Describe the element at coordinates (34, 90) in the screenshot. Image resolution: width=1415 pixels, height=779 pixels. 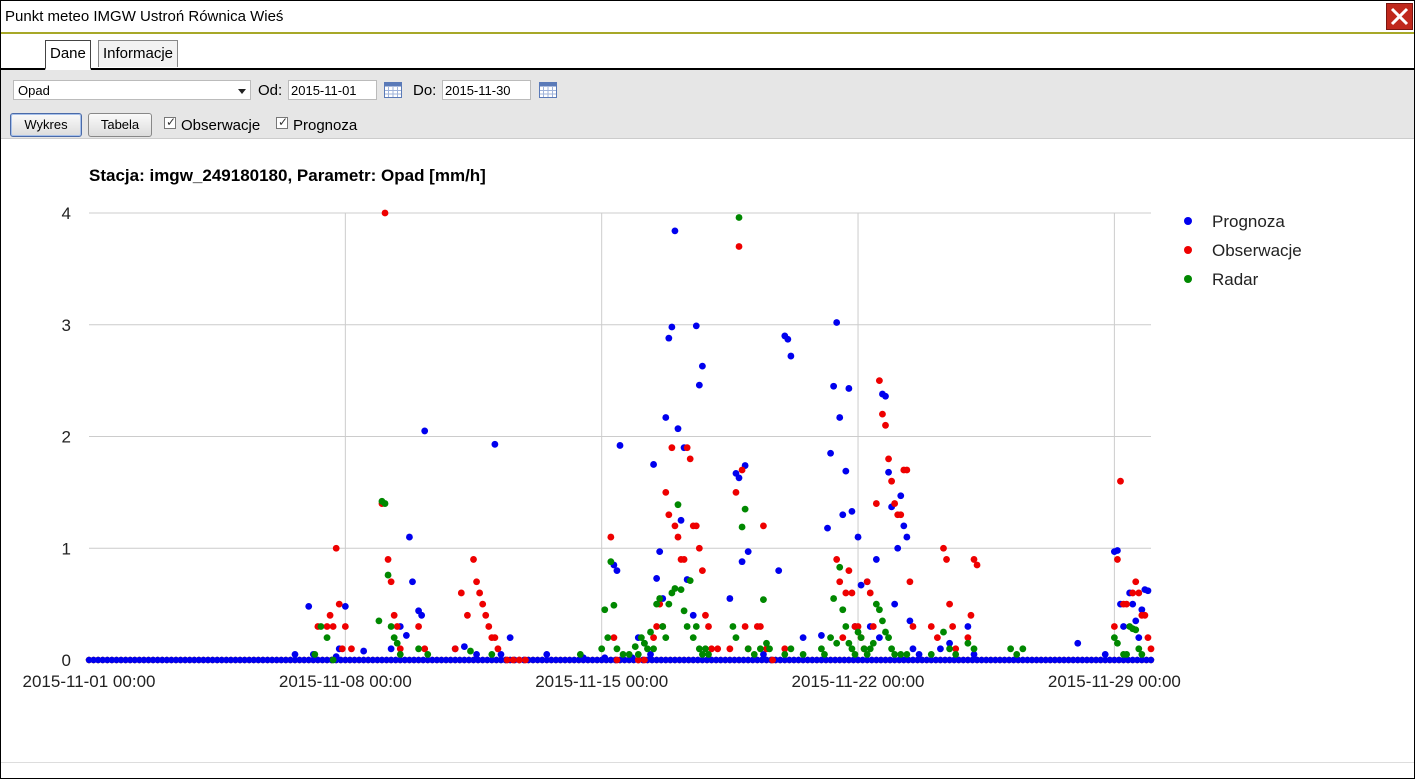
I see `parameter-select-value: Opad` at that location.